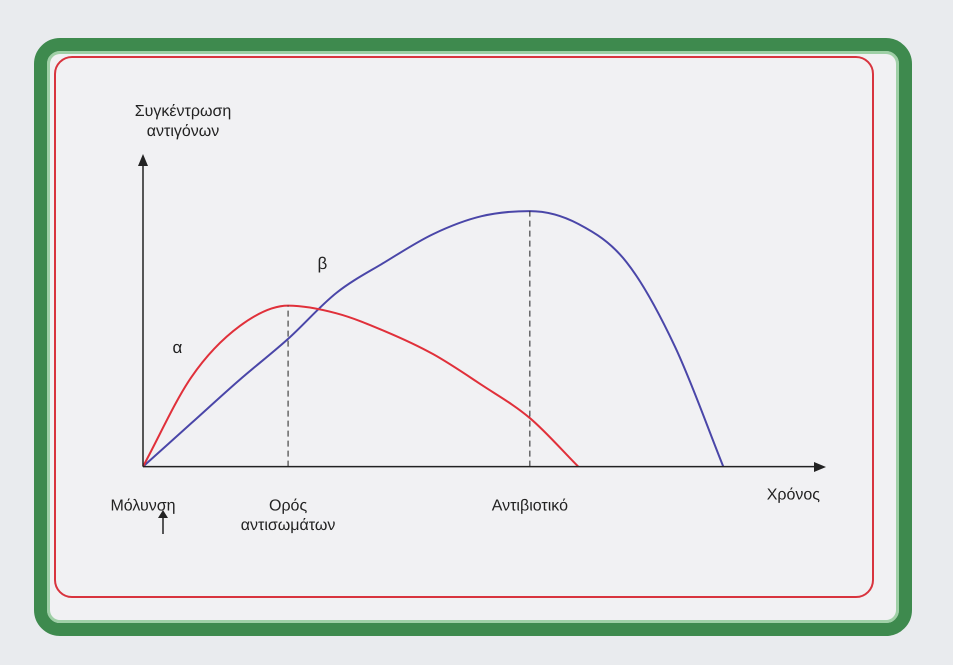 The height and width of the screenshot is (665, 953). I want to click on series-label: β, so click(323, 263).